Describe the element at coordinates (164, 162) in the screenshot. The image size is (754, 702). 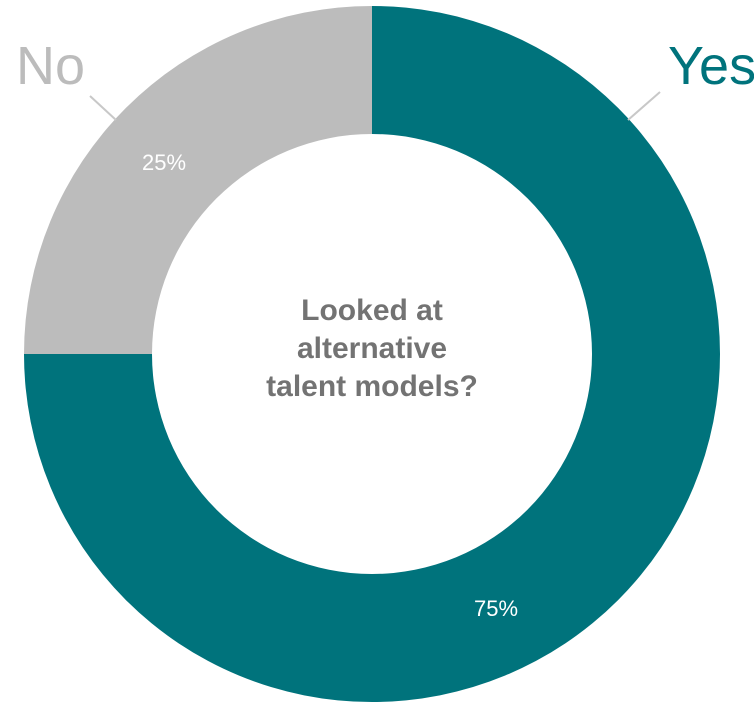
I see `value-label-no: 25%` at that location.